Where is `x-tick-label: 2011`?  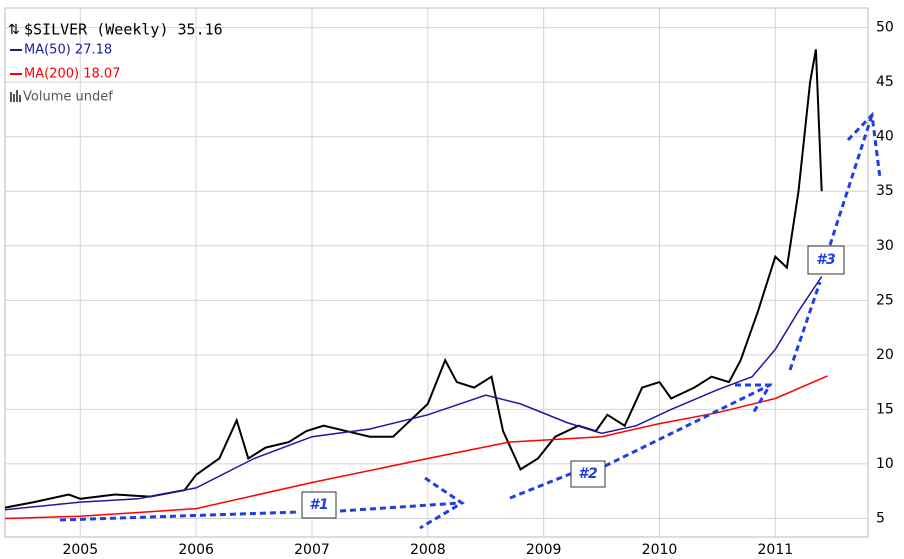
x-tick-label: 2011 is located at coordinates (776, 550).